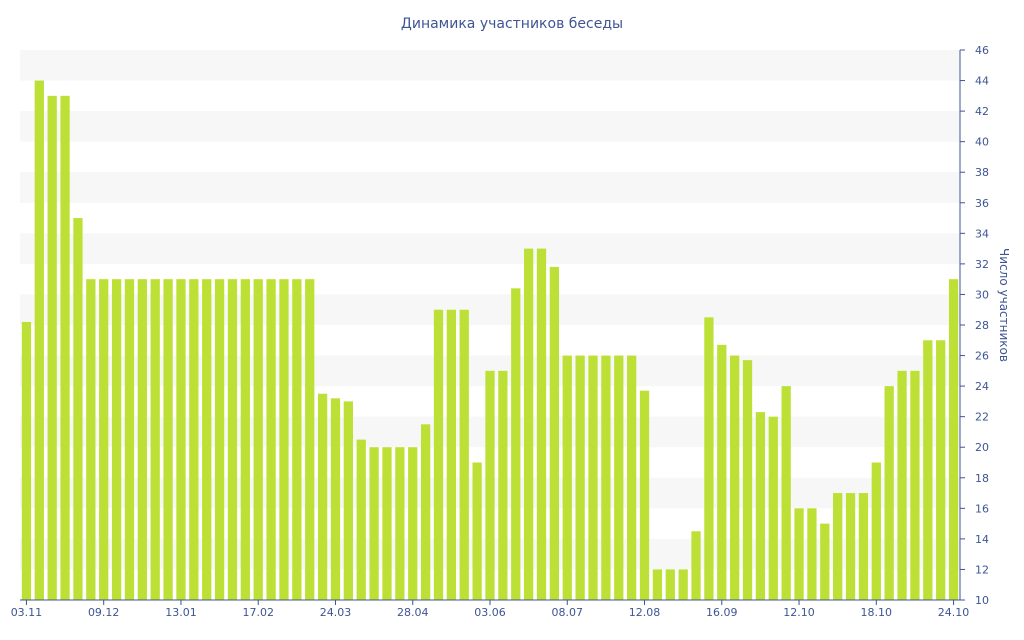  What do you see at coordinates (982, 233) in the screenshot?
I see `y-tick-label: 34` at bounding box center [982, 233].